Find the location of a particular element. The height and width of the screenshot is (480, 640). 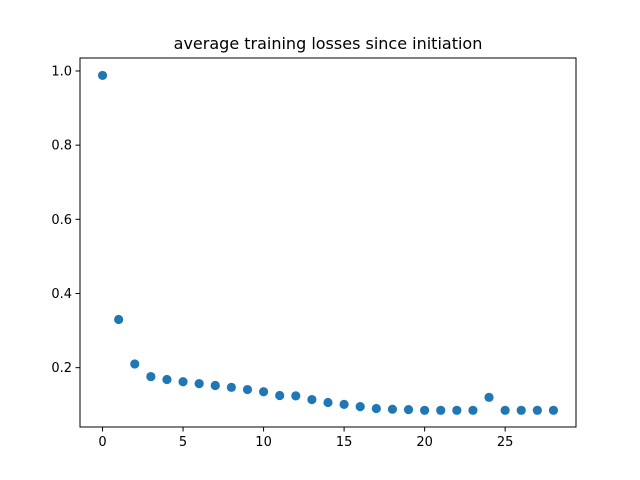

y-tick-label: 1.0 is located at coordinates (61, 71).